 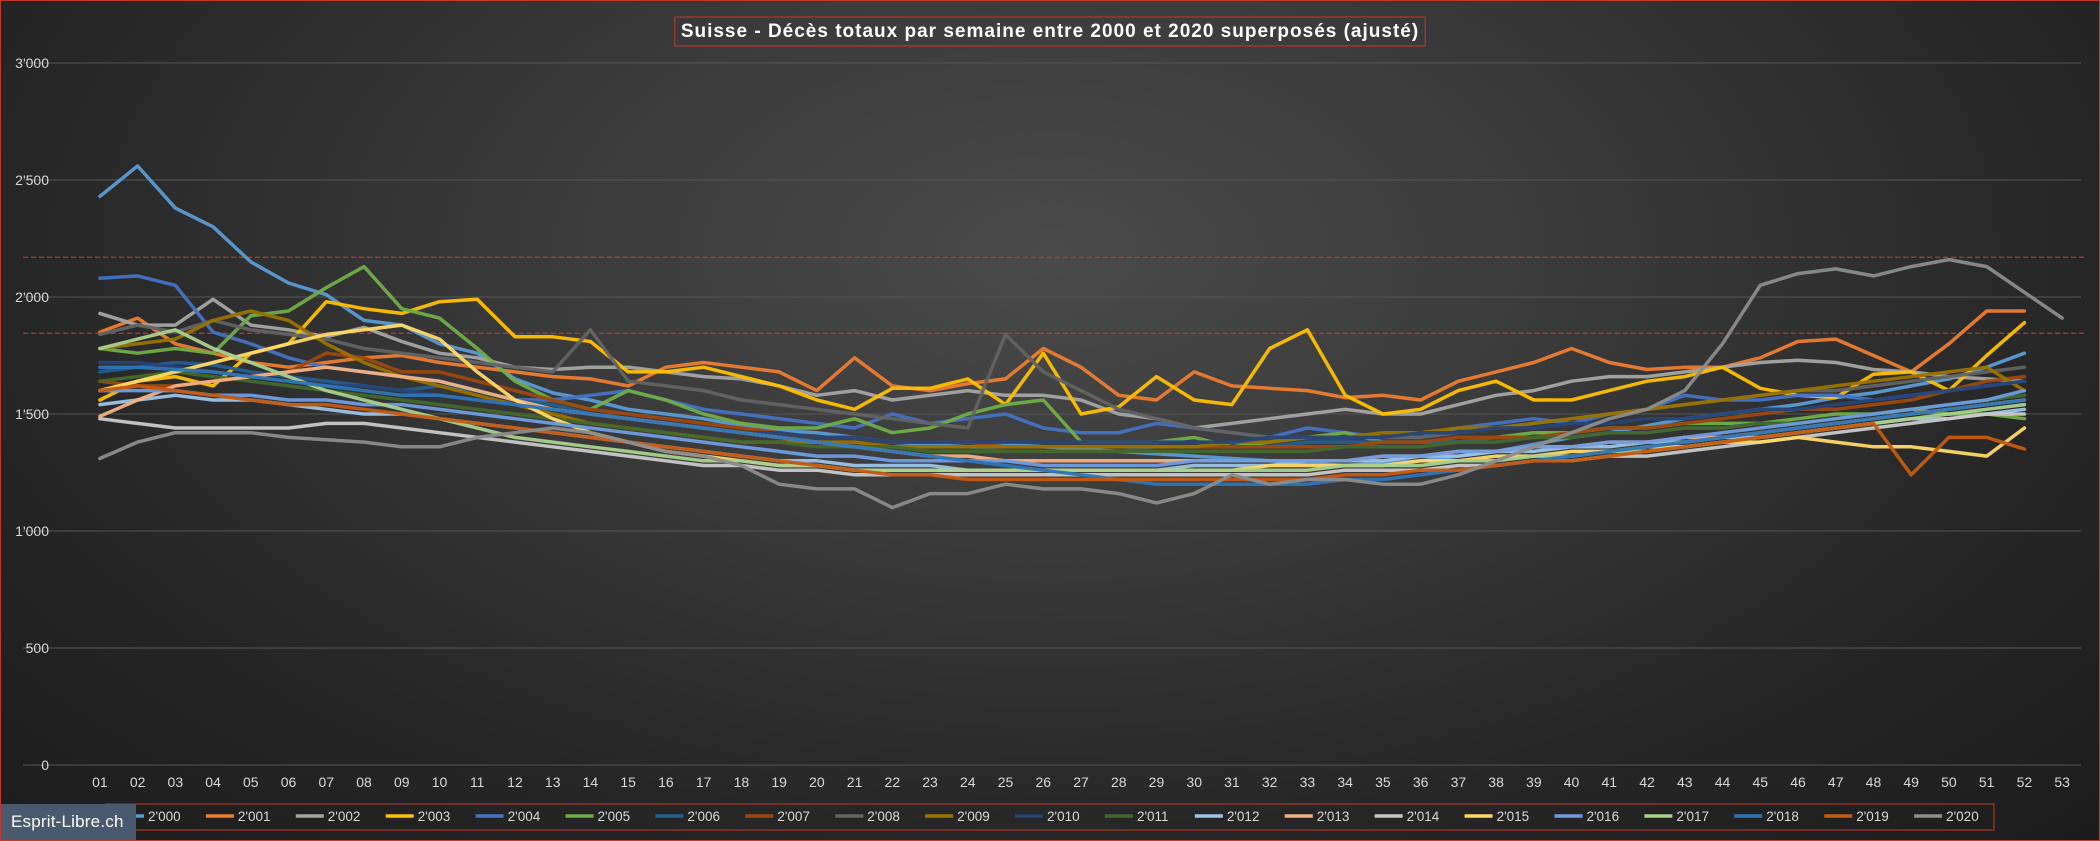 I want to click on legend-label: 2'017, so click(x=1692, y=816).